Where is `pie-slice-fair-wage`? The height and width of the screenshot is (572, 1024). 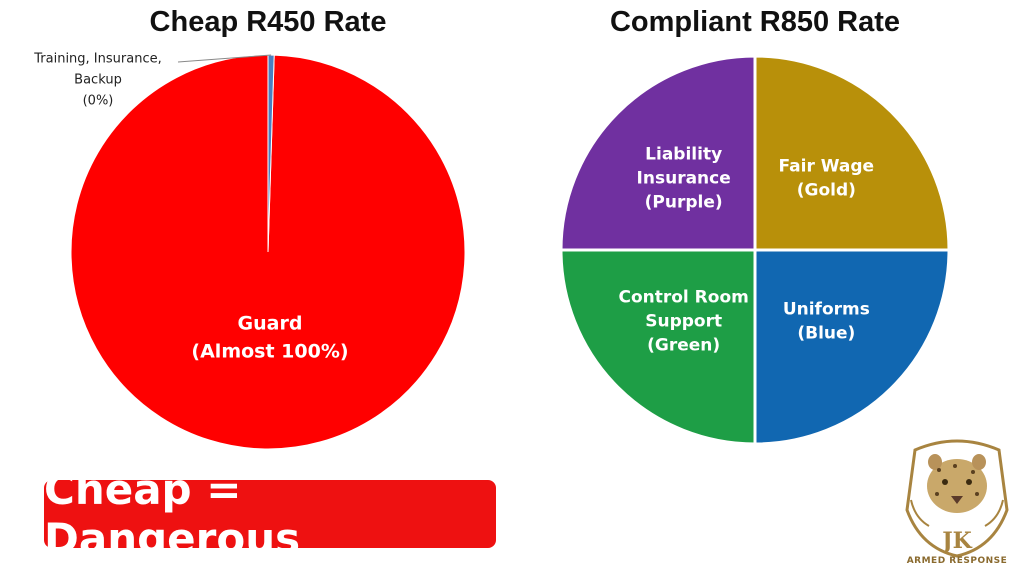 pie-slice-fair-wage is located at coordinates (852, 153).